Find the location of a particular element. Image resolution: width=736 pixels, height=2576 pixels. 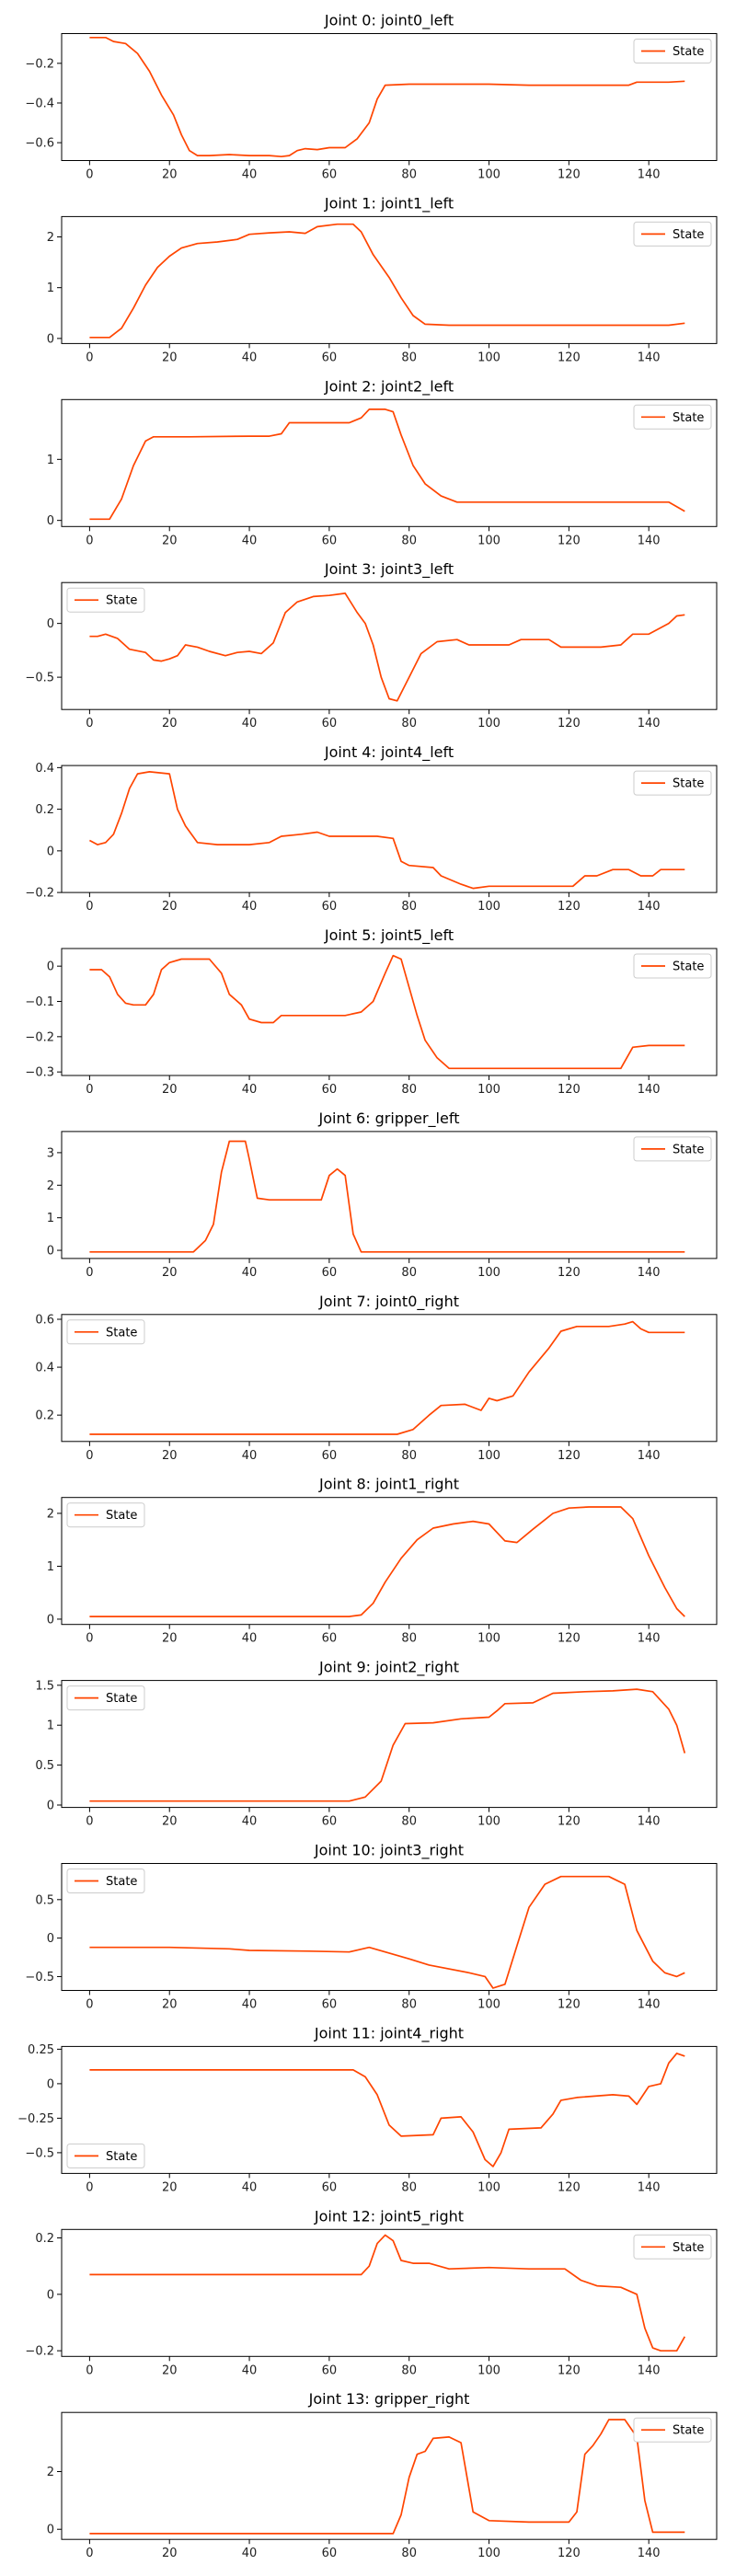

y-tick-label: −0.4 is located at coordinates (39, 103).